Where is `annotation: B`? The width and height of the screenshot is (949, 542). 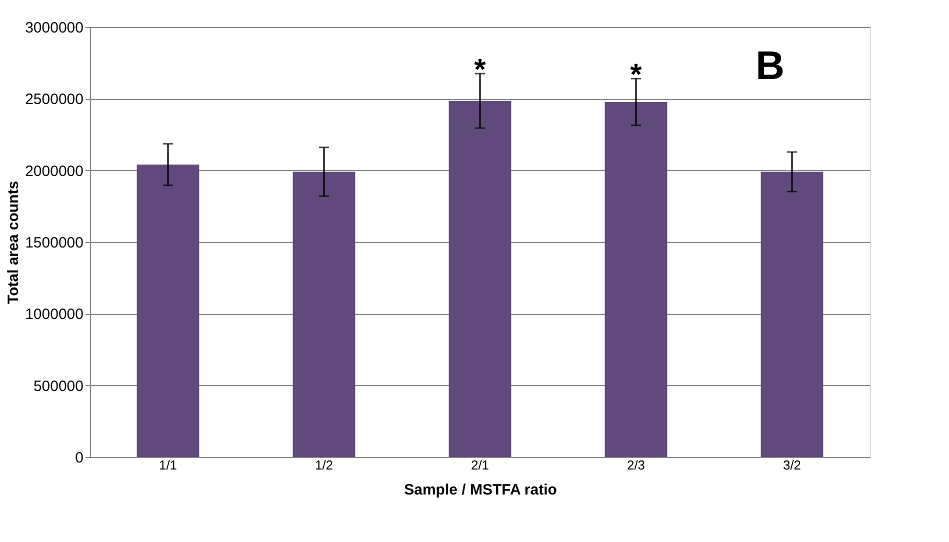
annotation: B is located at coordinates (770, 66).